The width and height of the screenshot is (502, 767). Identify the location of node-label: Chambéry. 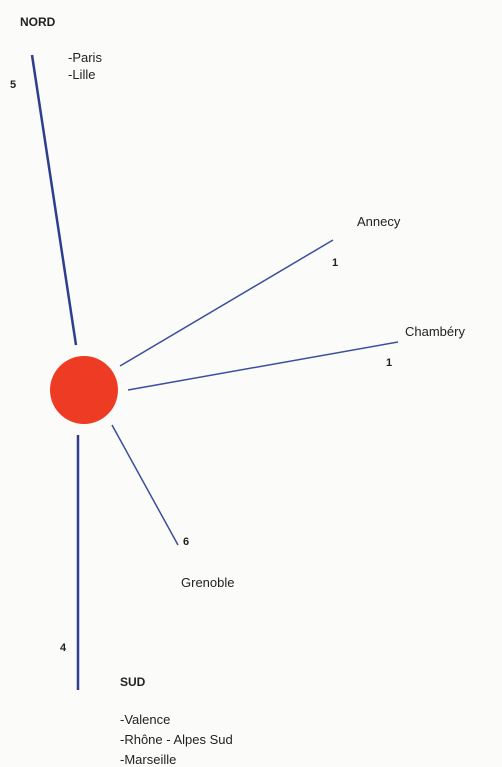
(435, 331).